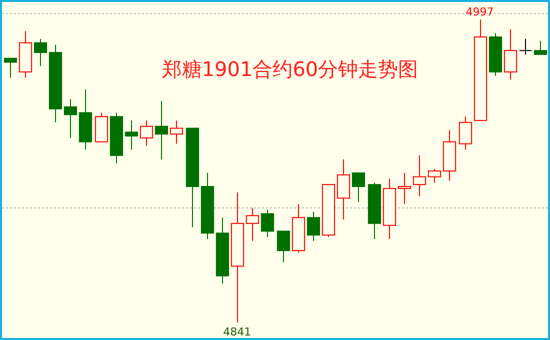 This screenshot has height=340, width=550. What do you see at coordinates (290, 69) in the screenshot?
I see `text: 郑糖1901合约60分钟走势图` at bounding box center [290, 69].